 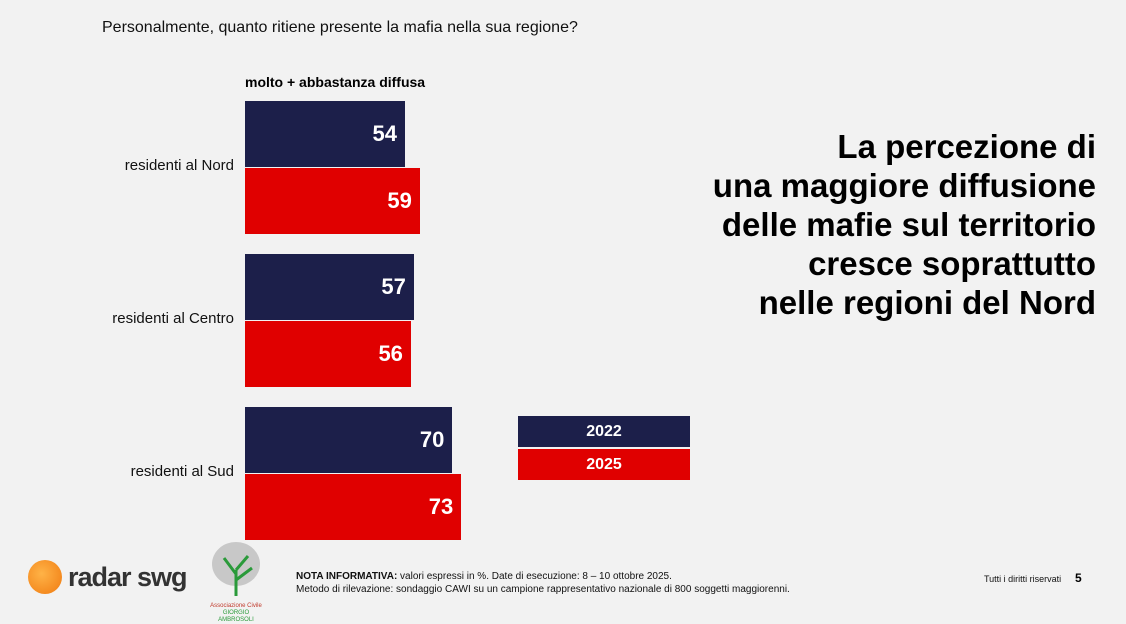 What do you see at coordinates (927, 302) in the screenshot?
I see `headline-line: nelle regioni del Nord` at bounding box center [927, 302].